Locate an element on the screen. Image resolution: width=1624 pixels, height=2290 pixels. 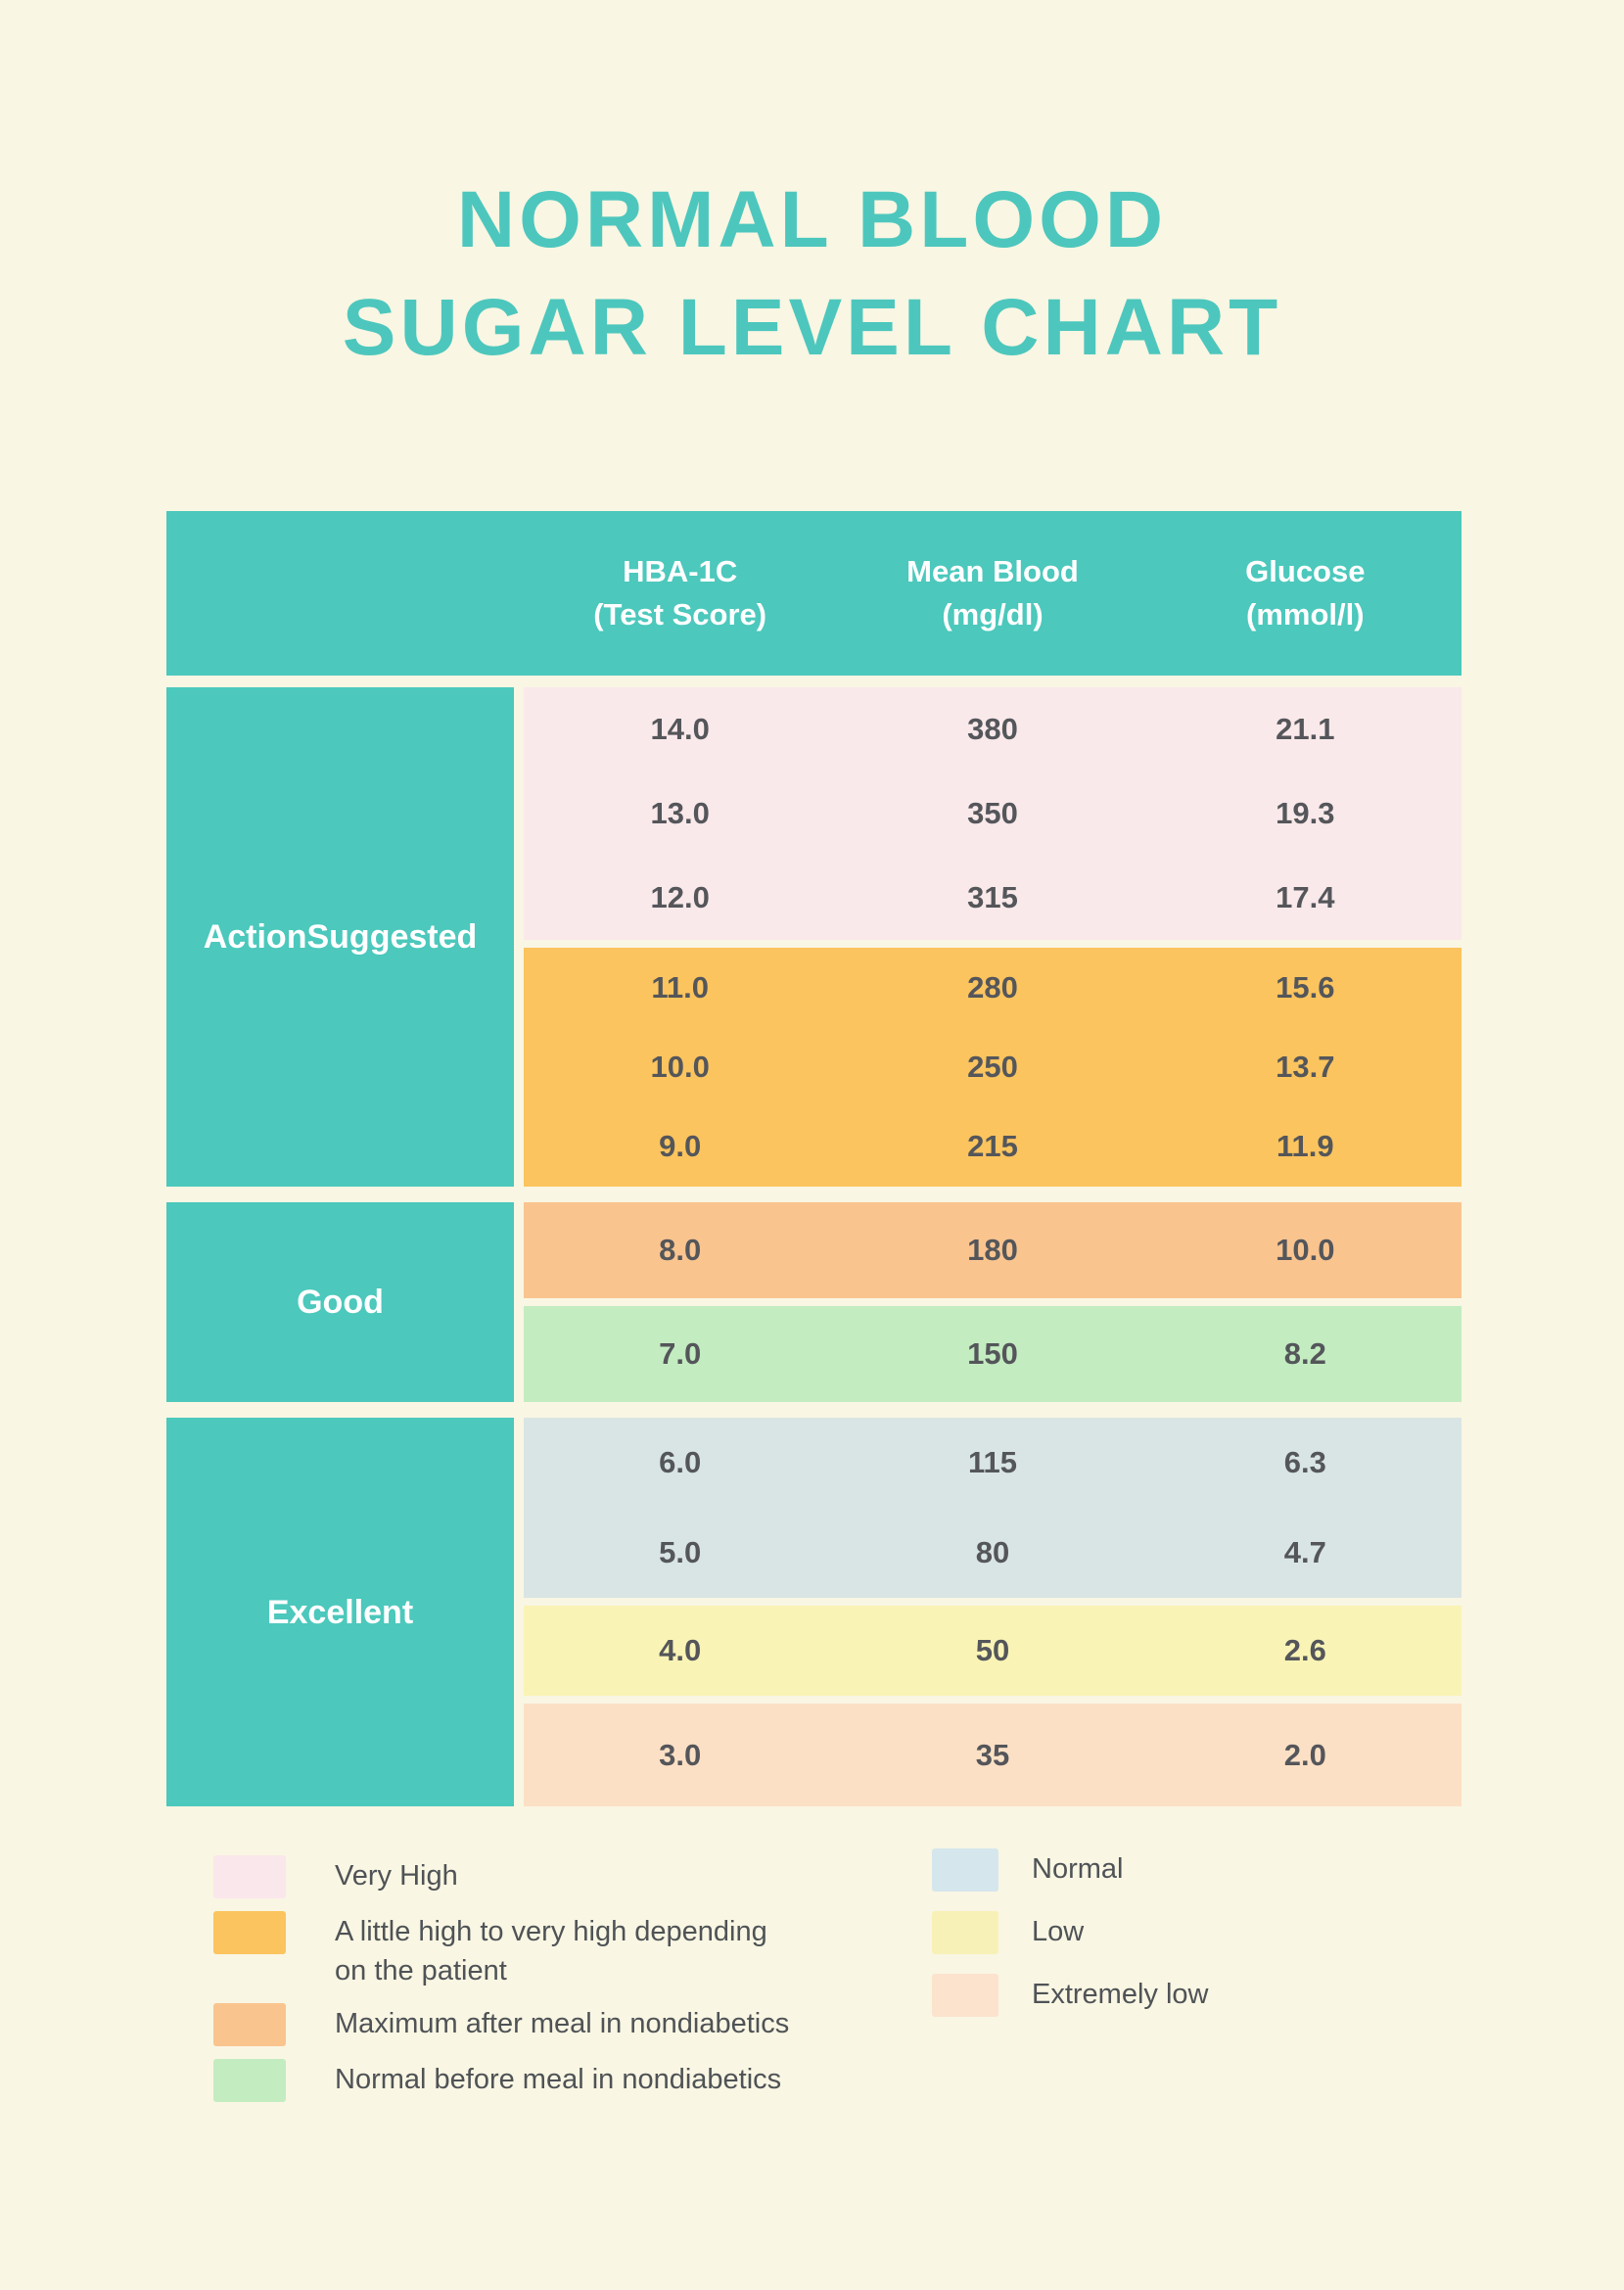
section-label: Good is located at coordinates (340, 1302).